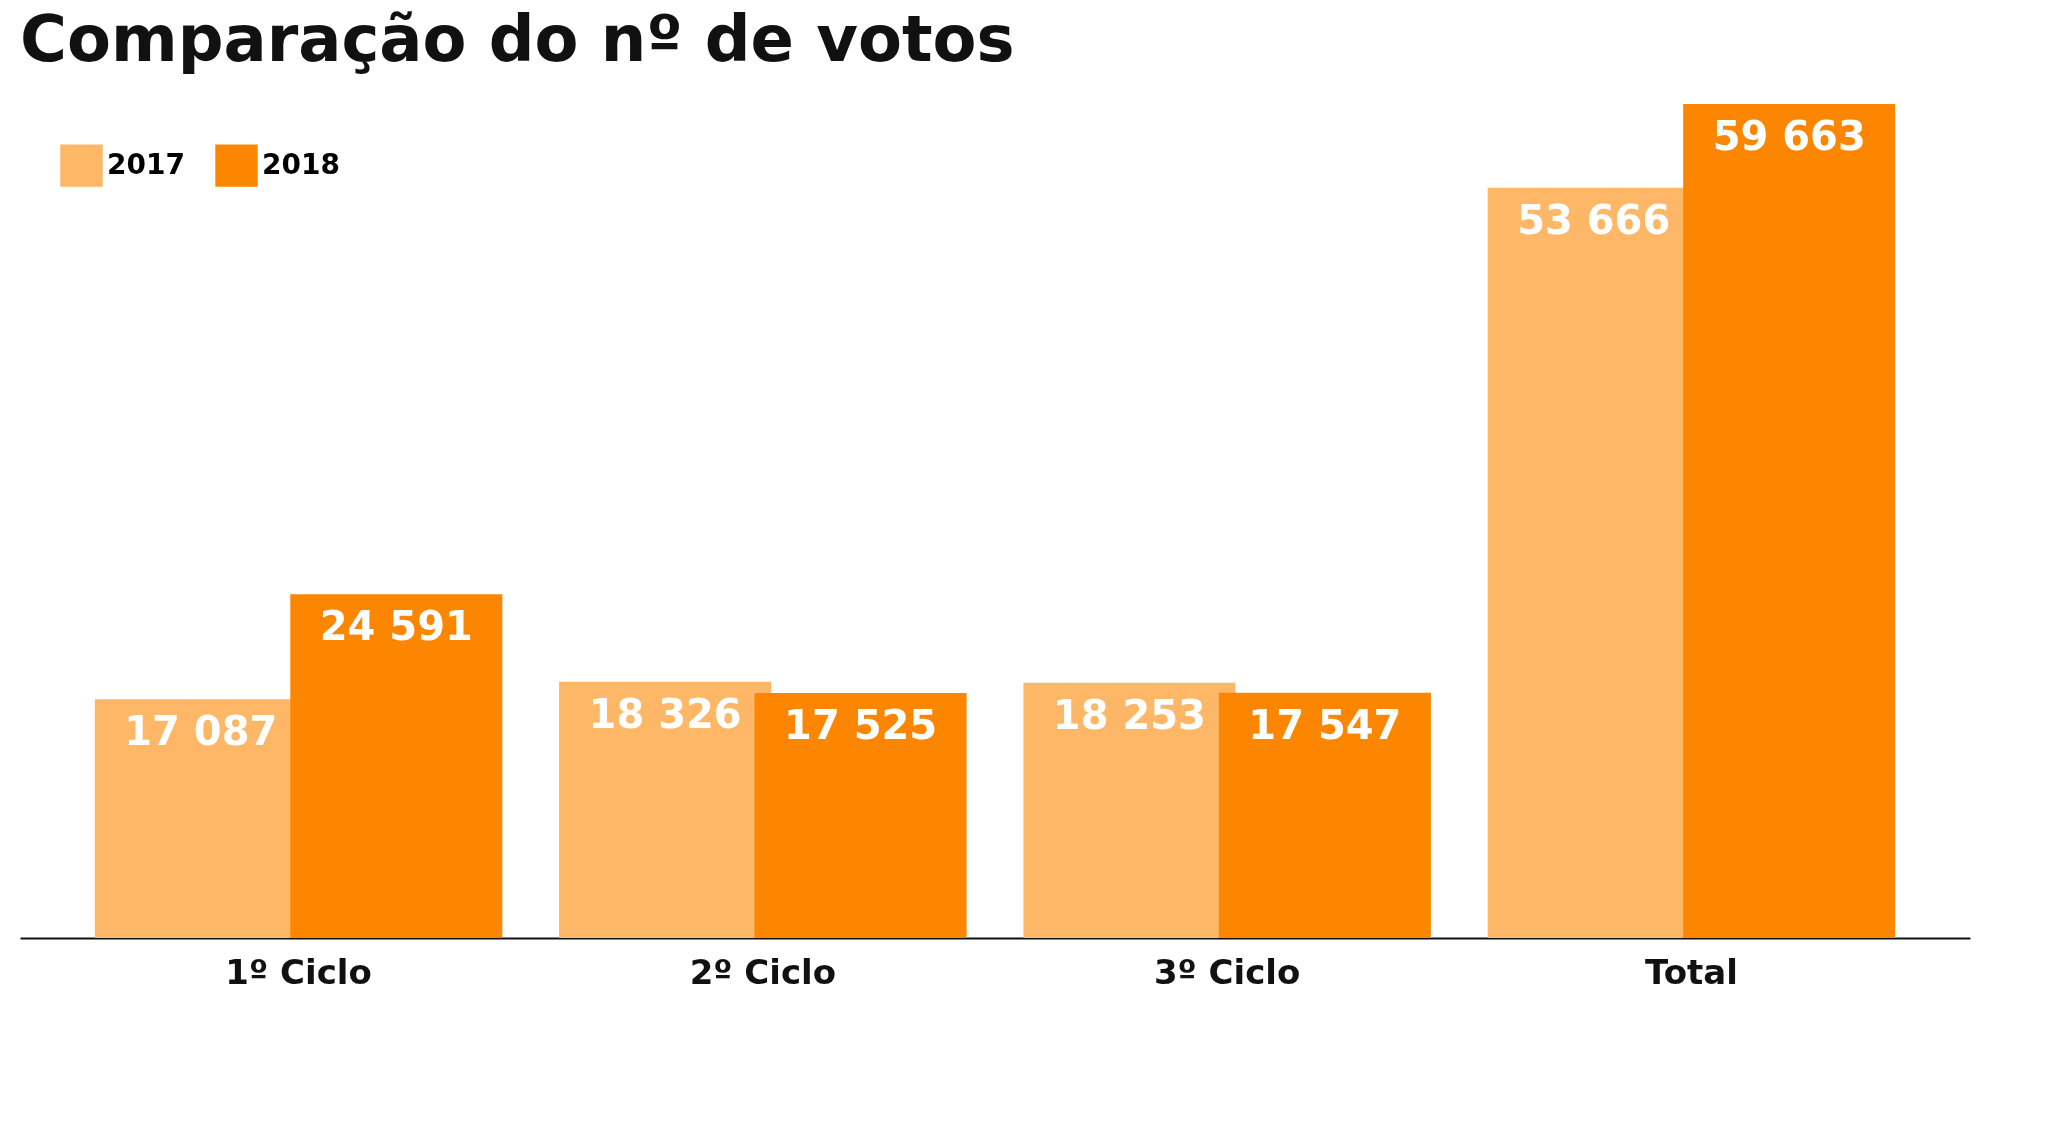 Image resolution: width=2048 pixels, height=1122 pixels. I want to click on data-label: 59 663, so click(1789, 136).